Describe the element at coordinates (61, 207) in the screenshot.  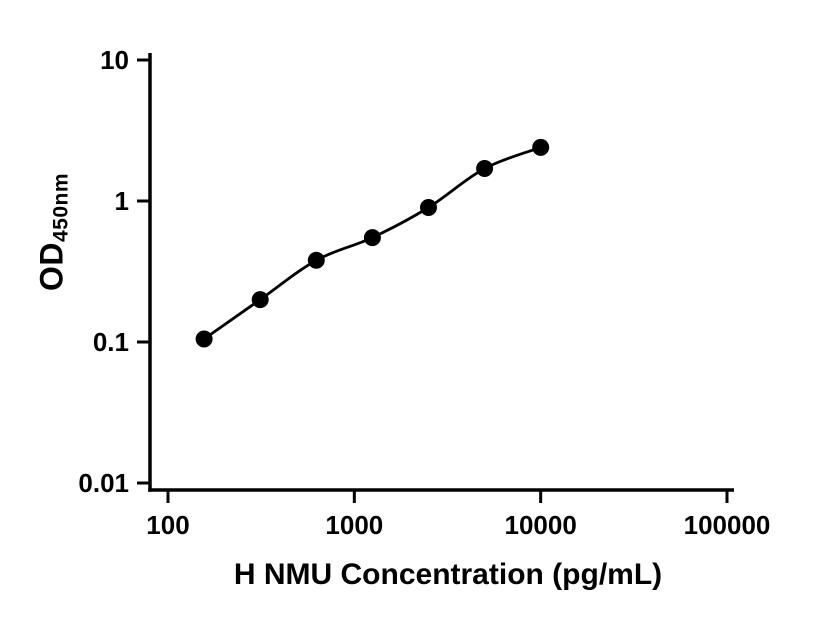
I see `y-axis-title-subscript: 450nm` at that location.